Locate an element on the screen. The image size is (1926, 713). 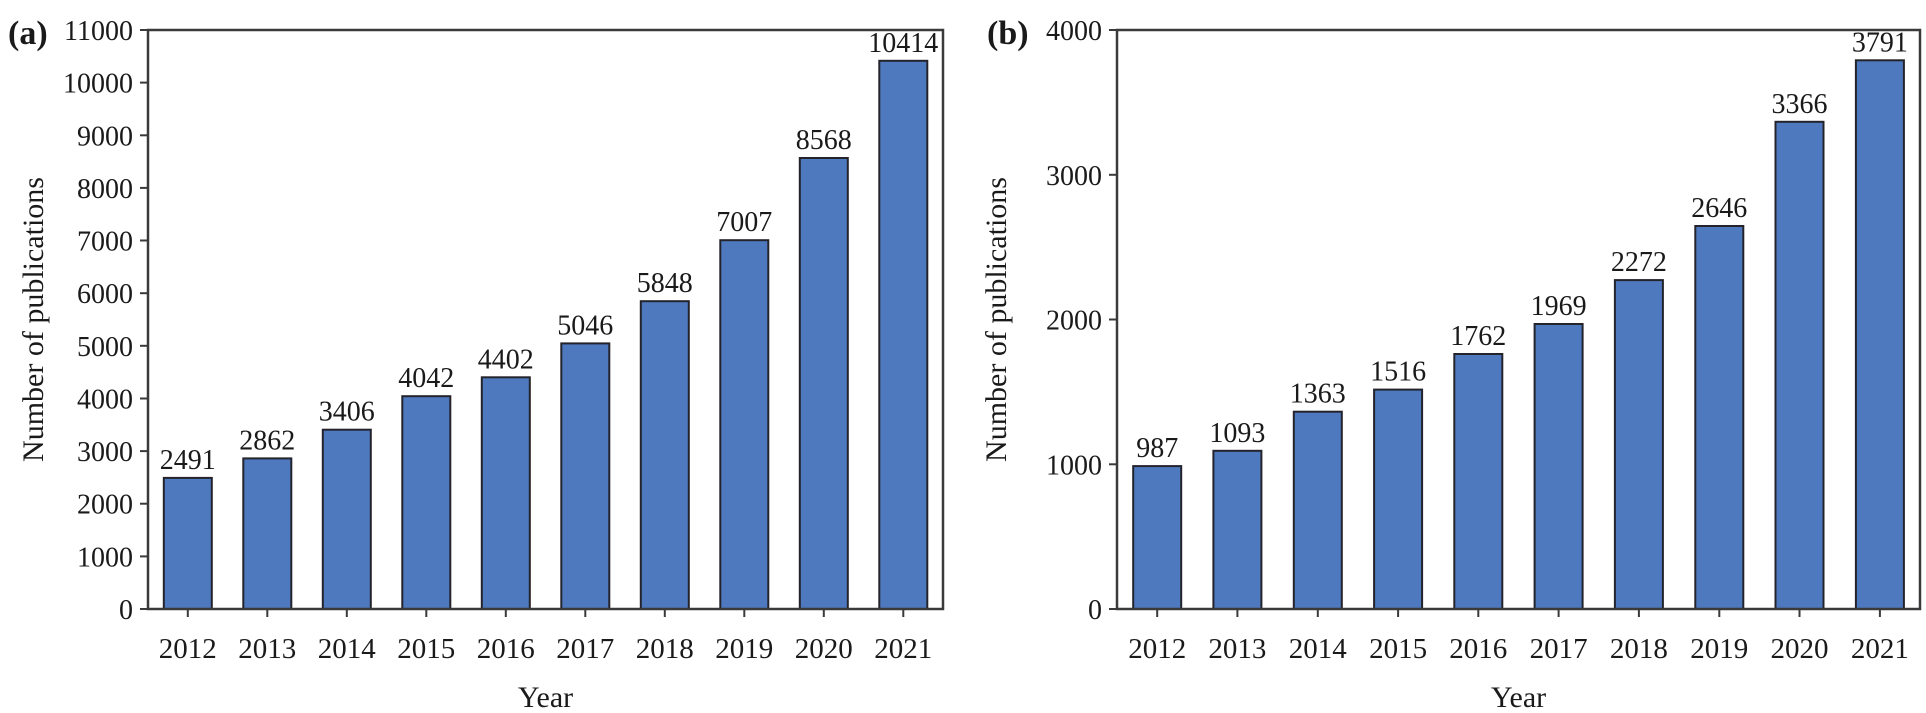
bar-value-label: 3406 is located at coordinates (347, 412).